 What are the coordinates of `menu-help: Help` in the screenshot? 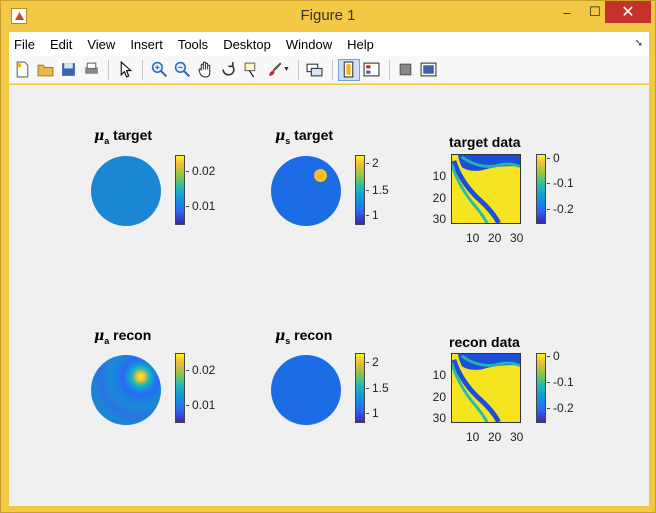 It's located at (360, 44).